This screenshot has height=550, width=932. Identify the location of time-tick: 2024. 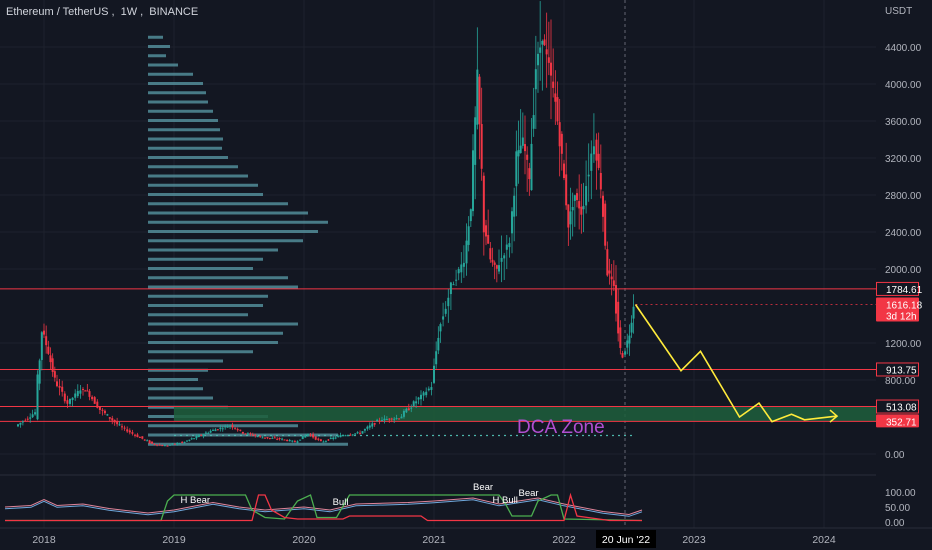
(824, 540).